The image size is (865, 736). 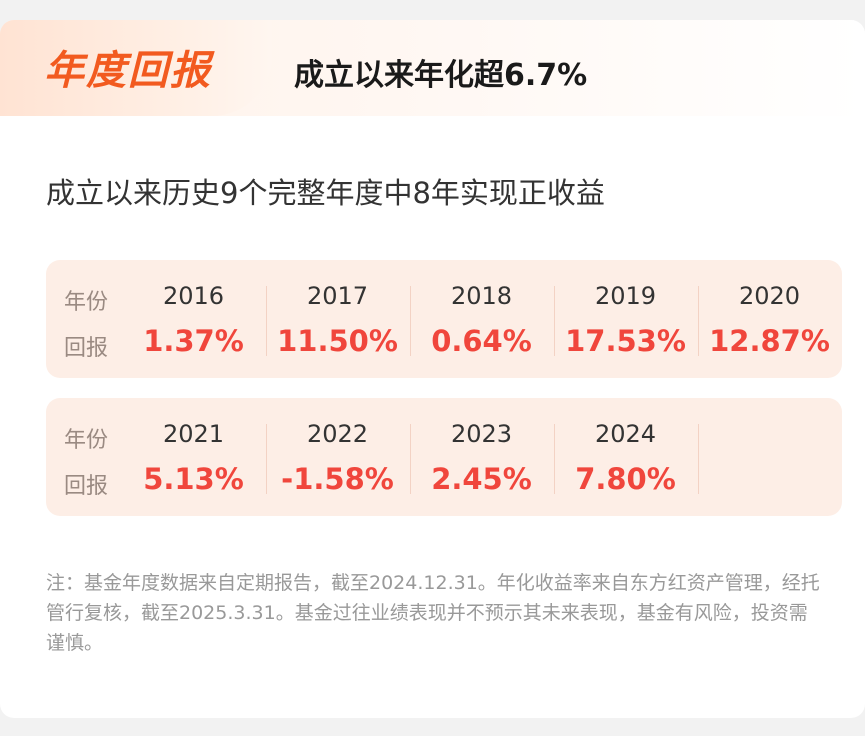 What do you see at coordinates (441, 75) in the screenshot?
I see `headline: 成立以来年化超6.7%` at bounding box center [441, 75].